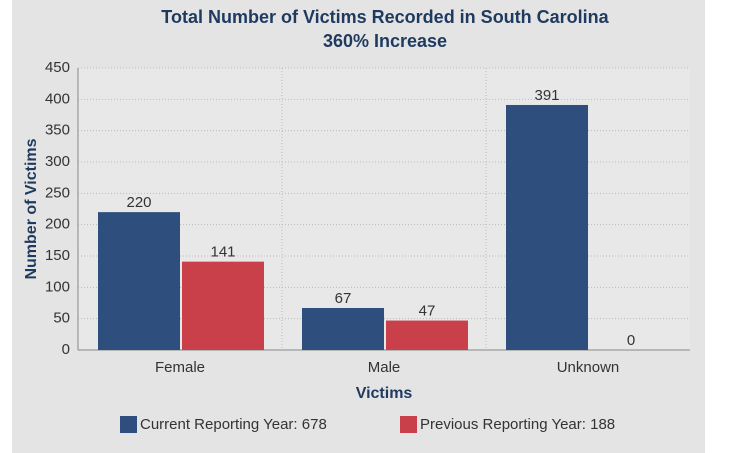 This screenshot has height=453, width=730. What do you see at coordinates (57, 98) in the screenshot?
I see `y-tick-label: 400` at bounding box center [57, 98].